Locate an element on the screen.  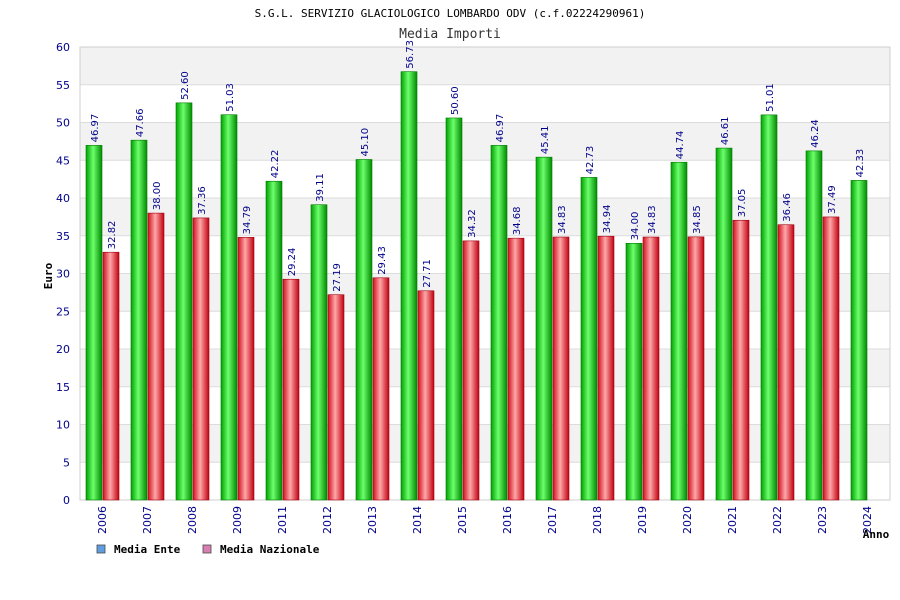
value-label-media-nazionale: 34.85 is located at coordinates (697, 219).